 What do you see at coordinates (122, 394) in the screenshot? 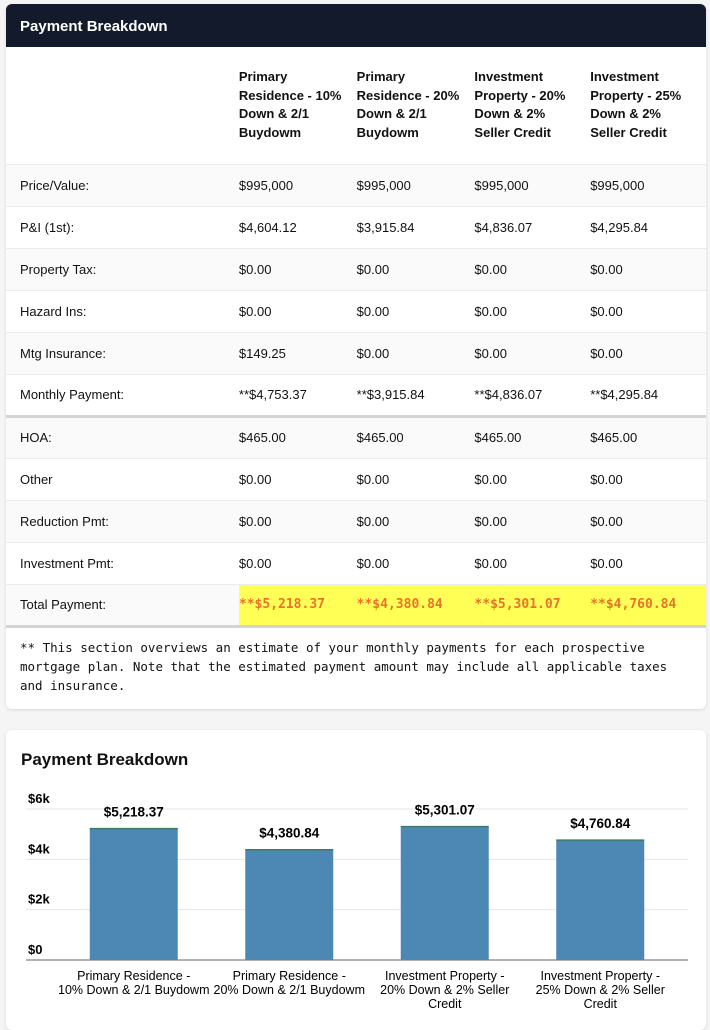
I see `row-label: Monthly Payment:` at bounding box center [122, 394].